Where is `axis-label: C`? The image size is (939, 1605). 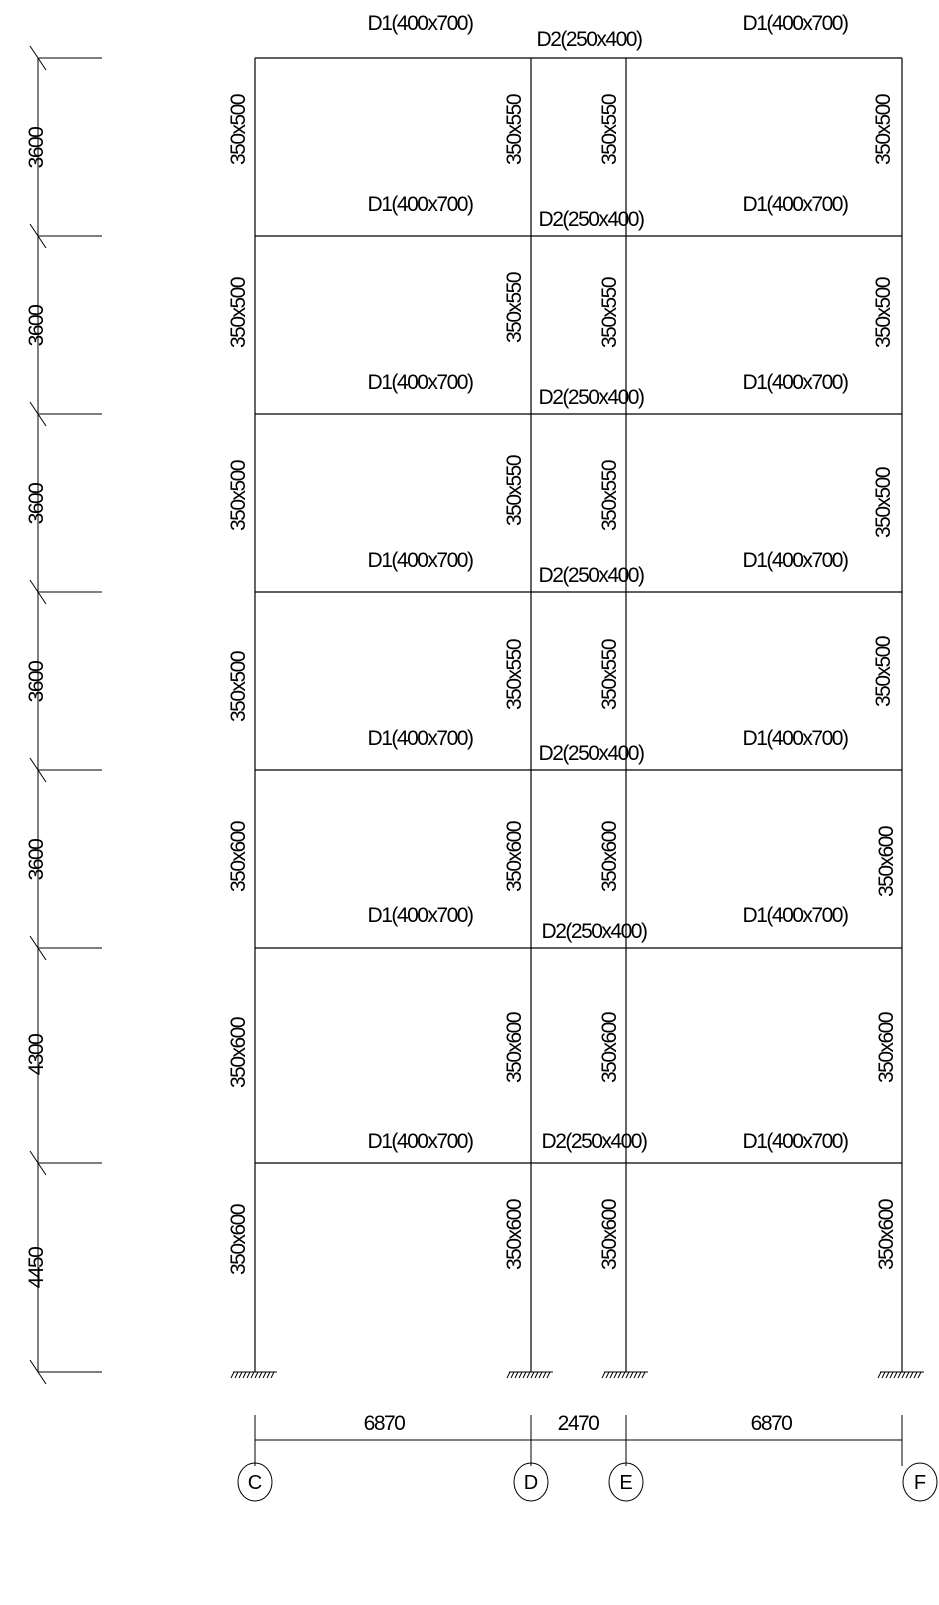 axis-label: C is located at coordinates (255, 1483).